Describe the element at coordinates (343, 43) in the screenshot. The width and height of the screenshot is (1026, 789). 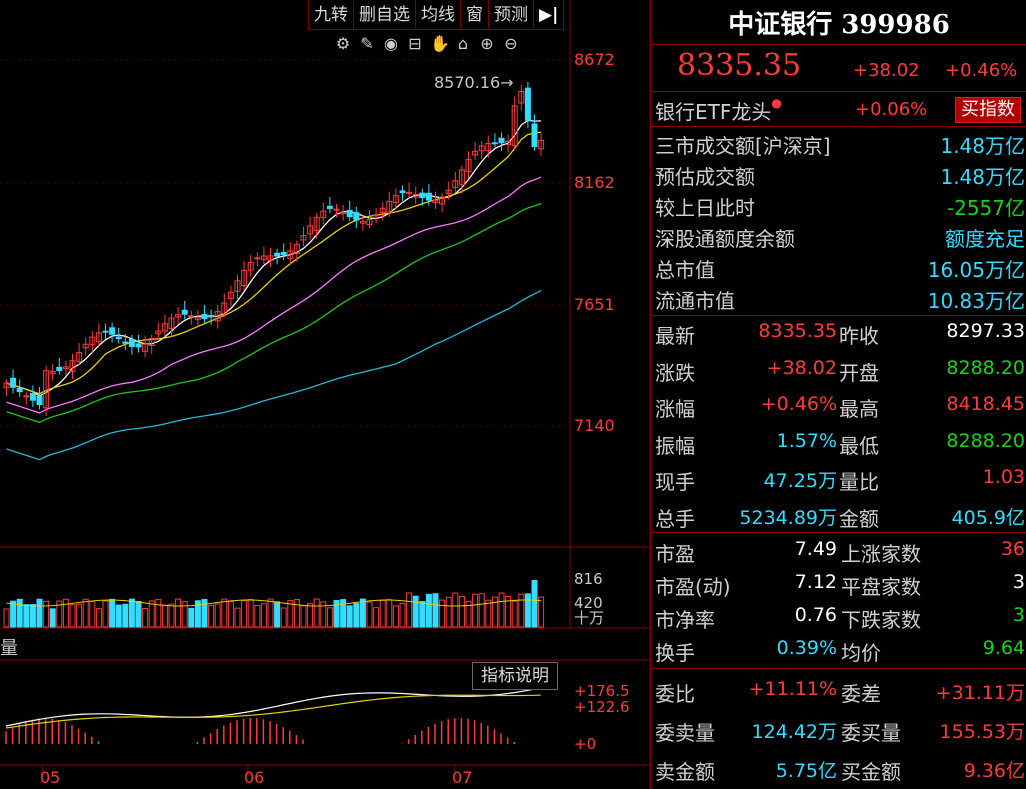
I see `gear-icon: ⚙` at that location.